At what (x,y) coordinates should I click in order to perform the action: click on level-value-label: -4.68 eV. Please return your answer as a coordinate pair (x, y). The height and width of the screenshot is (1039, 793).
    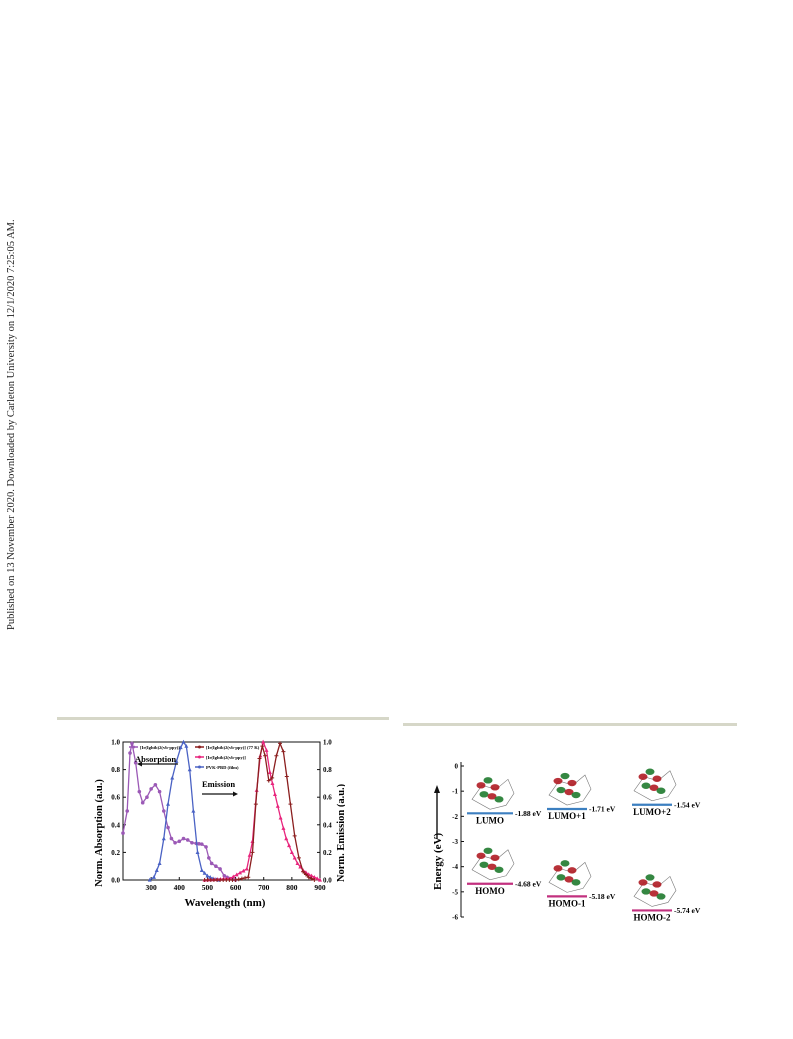
    Looking at the image, I should click on (528, 883).